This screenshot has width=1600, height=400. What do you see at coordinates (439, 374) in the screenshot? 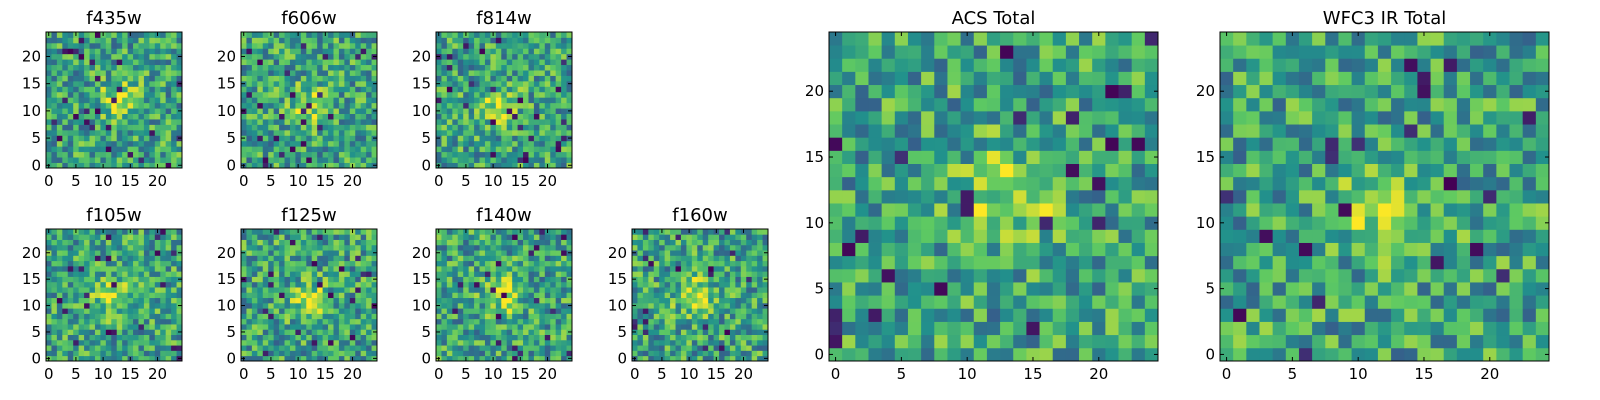
I see `x-tick-label: 0` at bounding box center [439, 374].